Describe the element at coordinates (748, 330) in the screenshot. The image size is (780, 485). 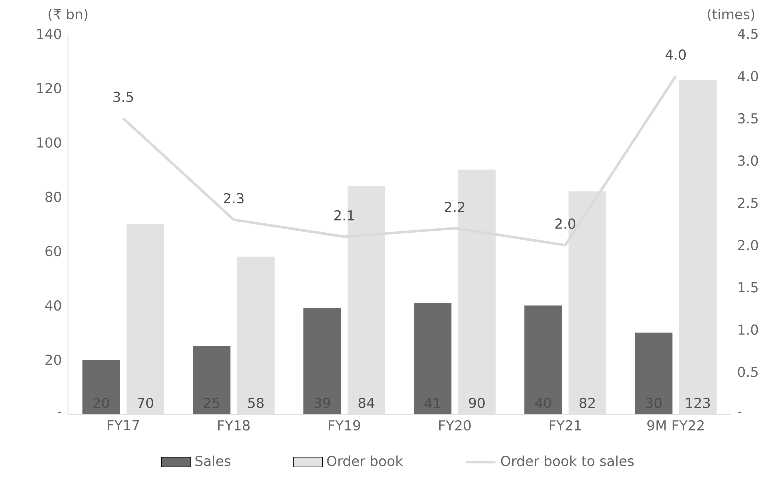
I see `y2-tick-label: 1.0` at that location.